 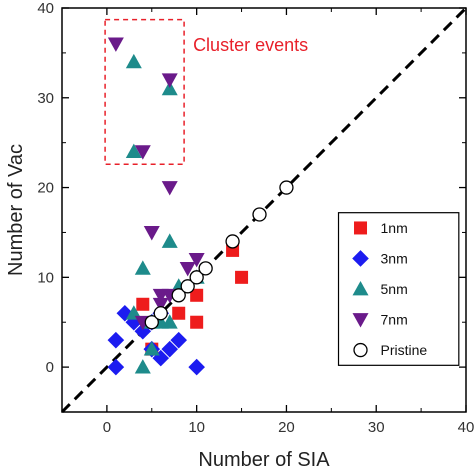 I want to click on x-tick-label: 0, so click(x=107, y=427).